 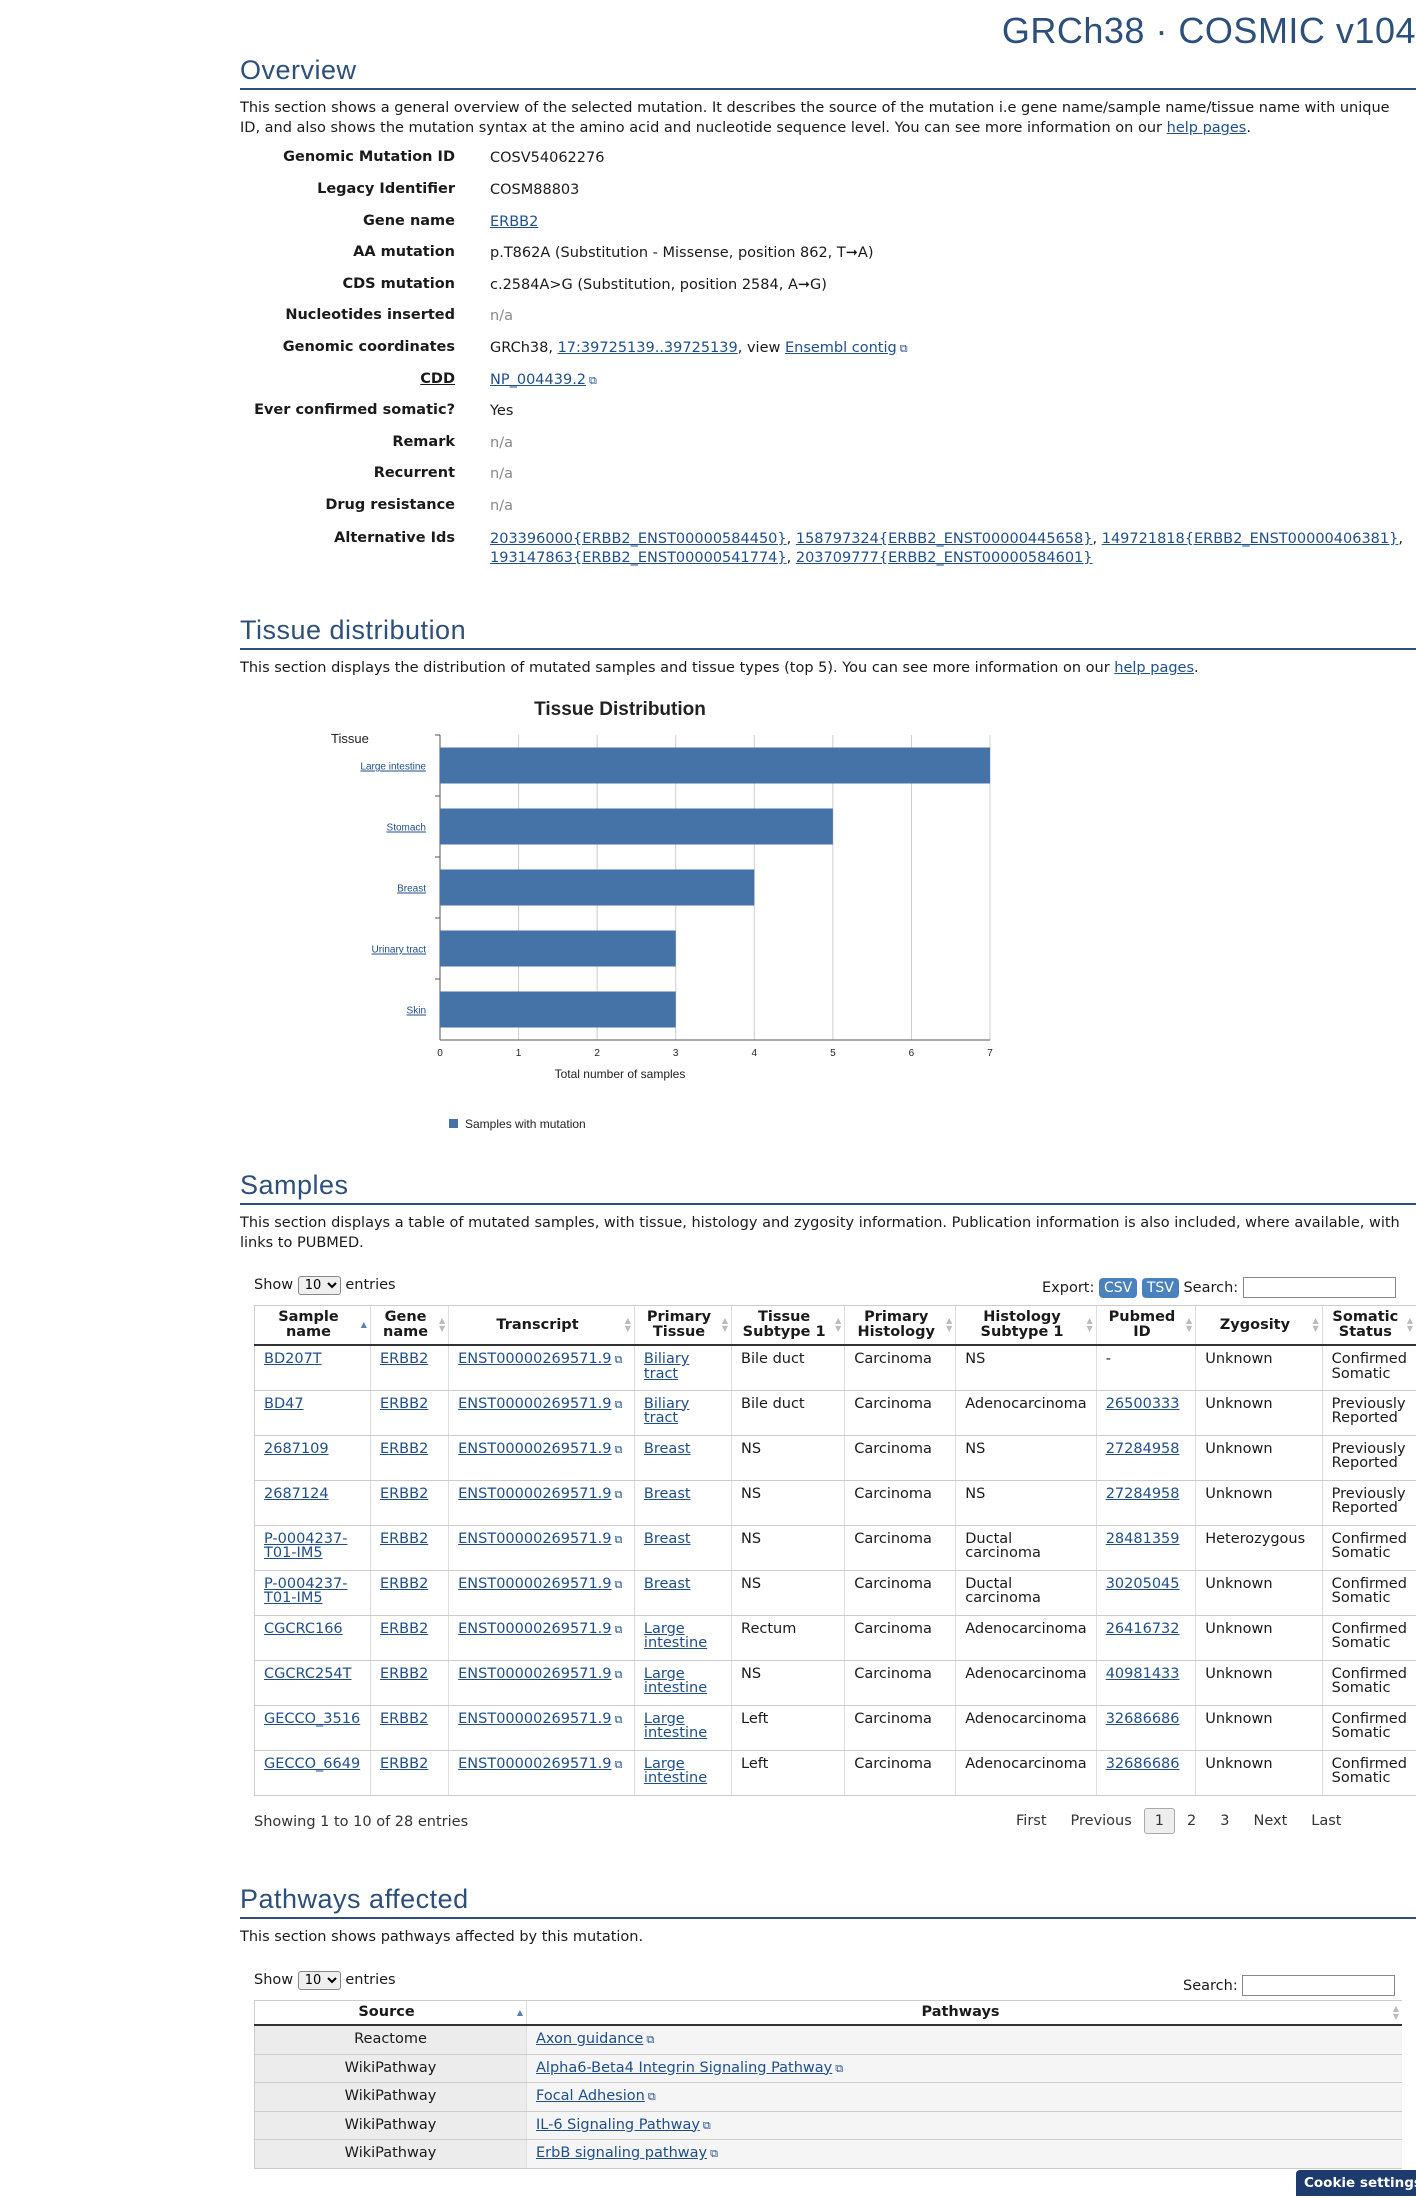 What do you see at coordinates (296, 1448) in the screenshot?
I see `cell-link: 2687109` at bounding box center [296, 1448].